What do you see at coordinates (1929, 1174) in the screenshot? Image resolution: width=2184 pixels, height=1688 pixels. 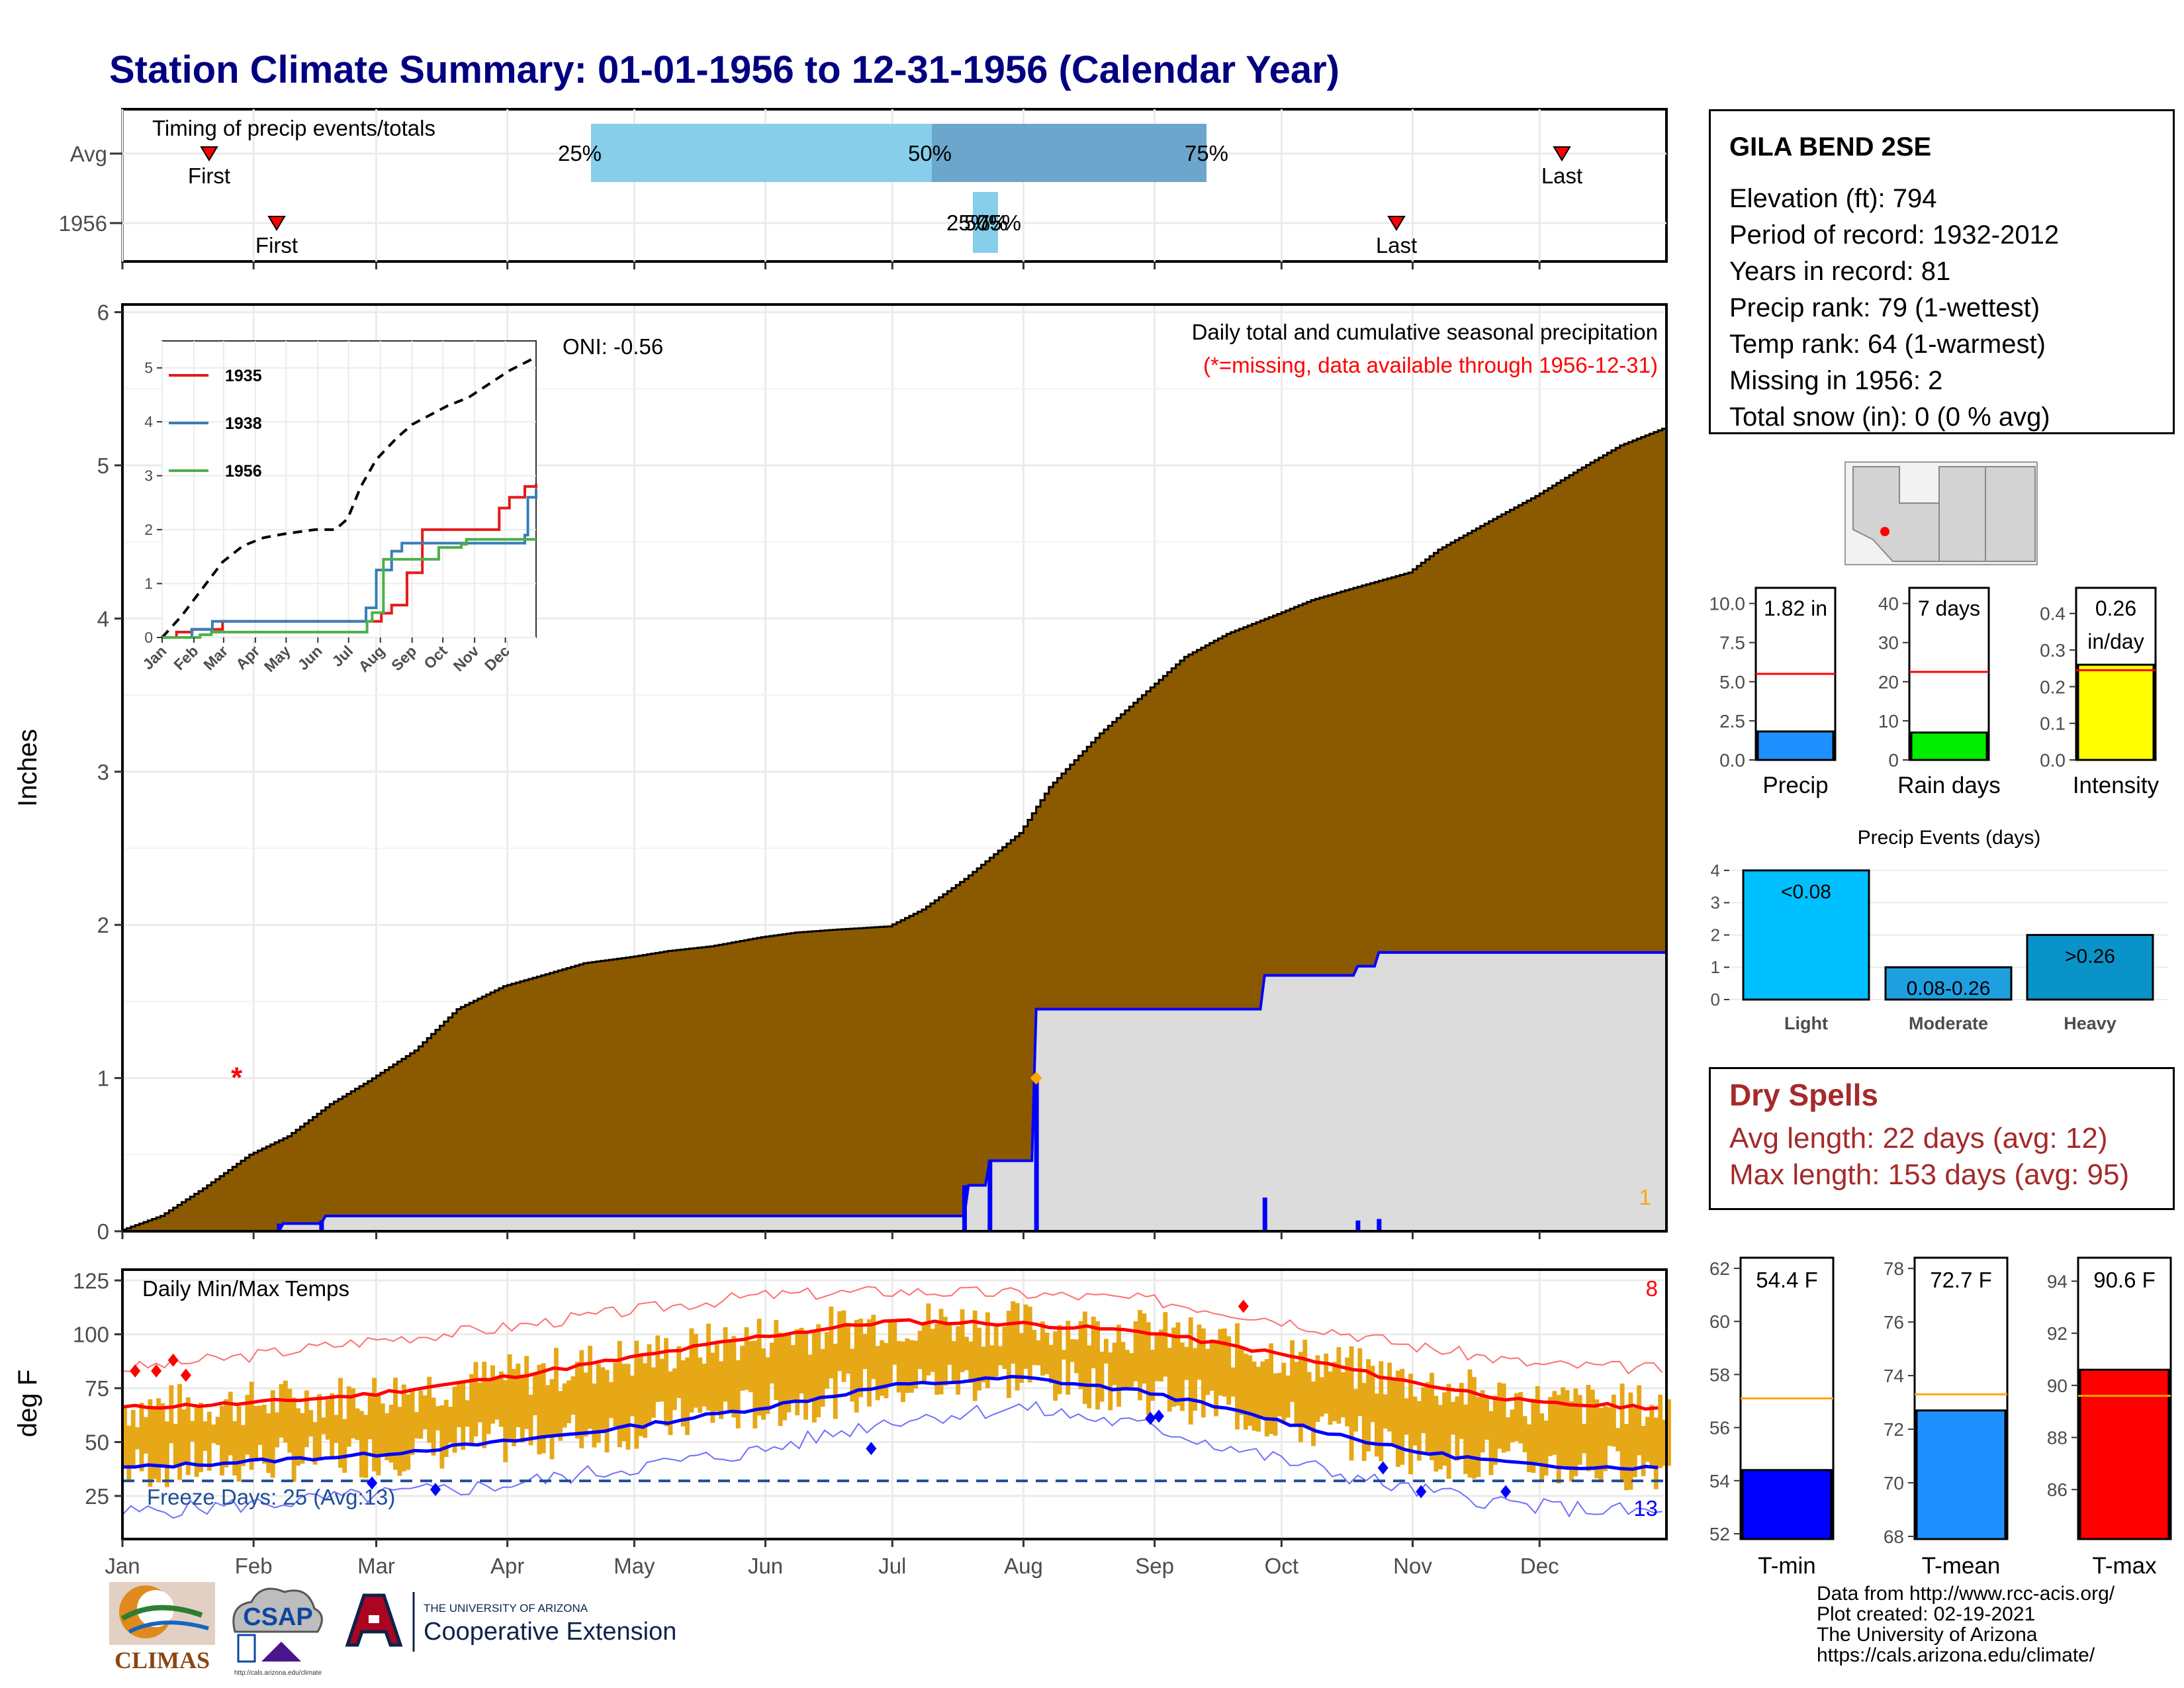 I see `dry-spells-max: Max length: 153 days (avg: 95)` at bounding box center [1929, 1174].